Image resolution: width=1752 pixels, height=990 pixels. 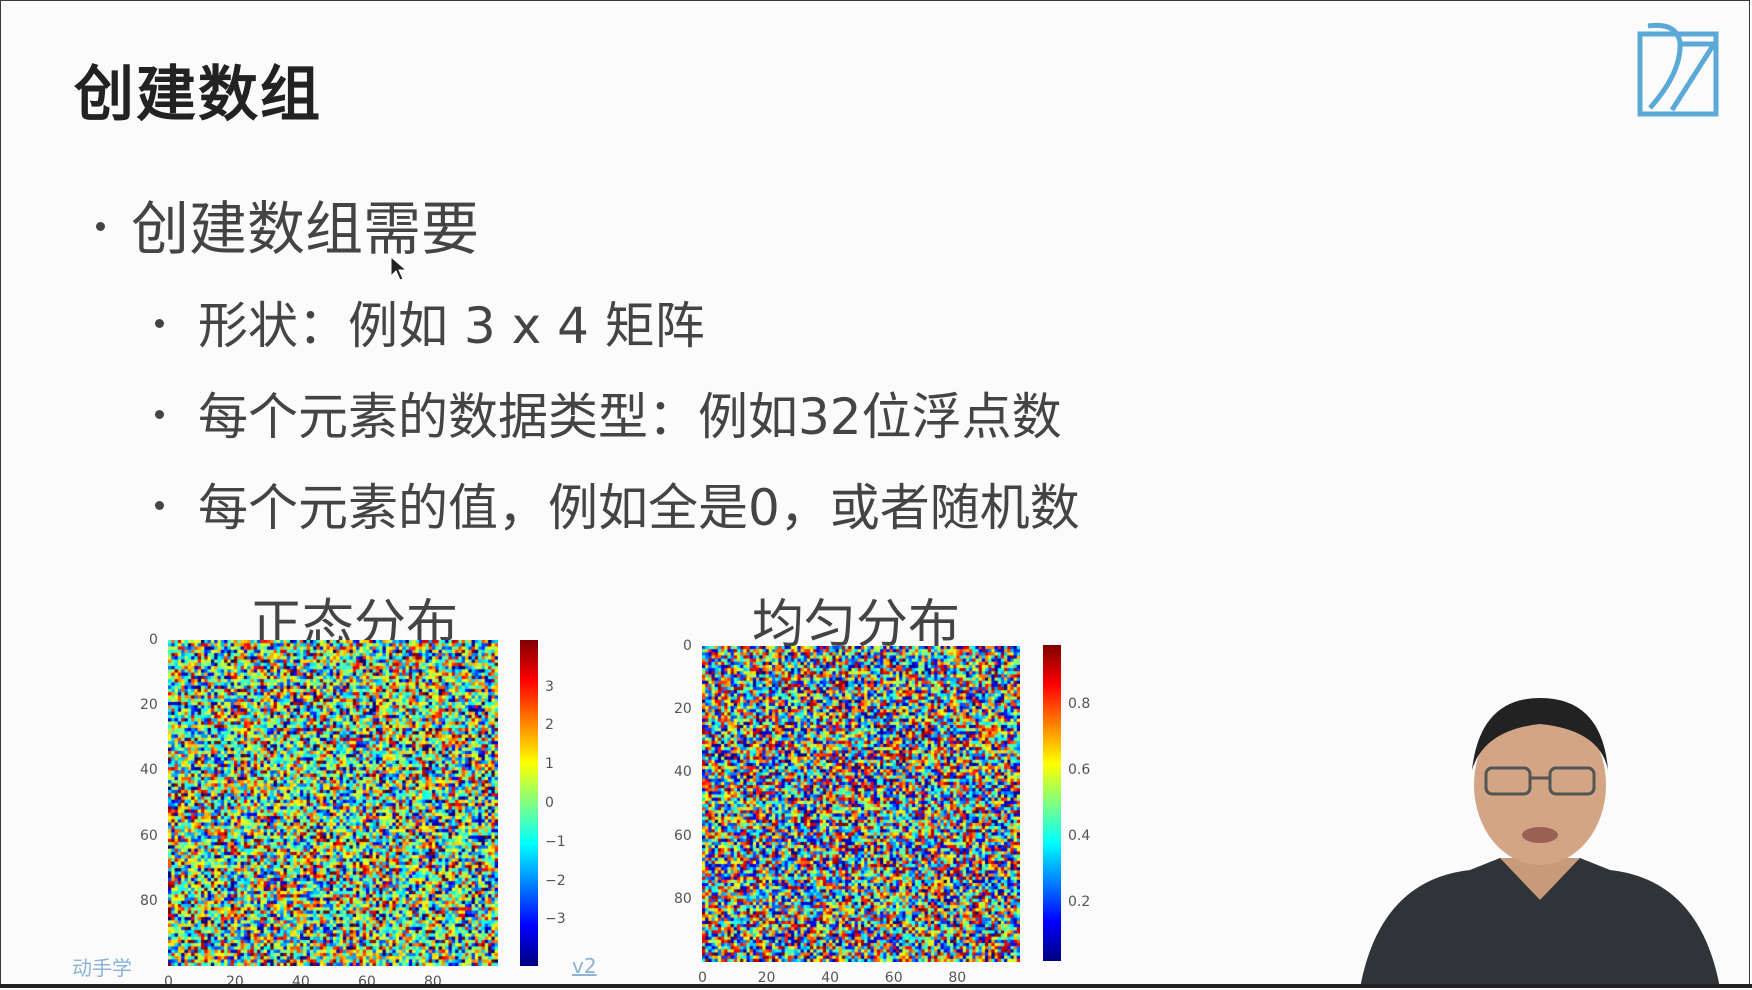 I want to click on sub-bullet-dtype: 每个元素的数据类型：例如32位浮点数, so click(x=608, y=413).